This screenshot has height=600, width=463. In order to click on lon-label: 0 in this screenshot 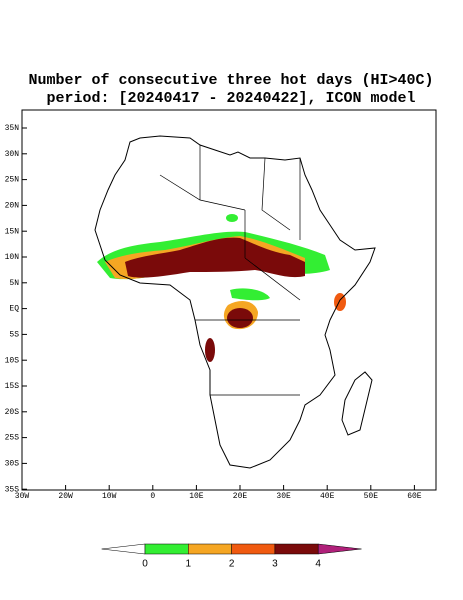, I will do `click(152, 496)`.